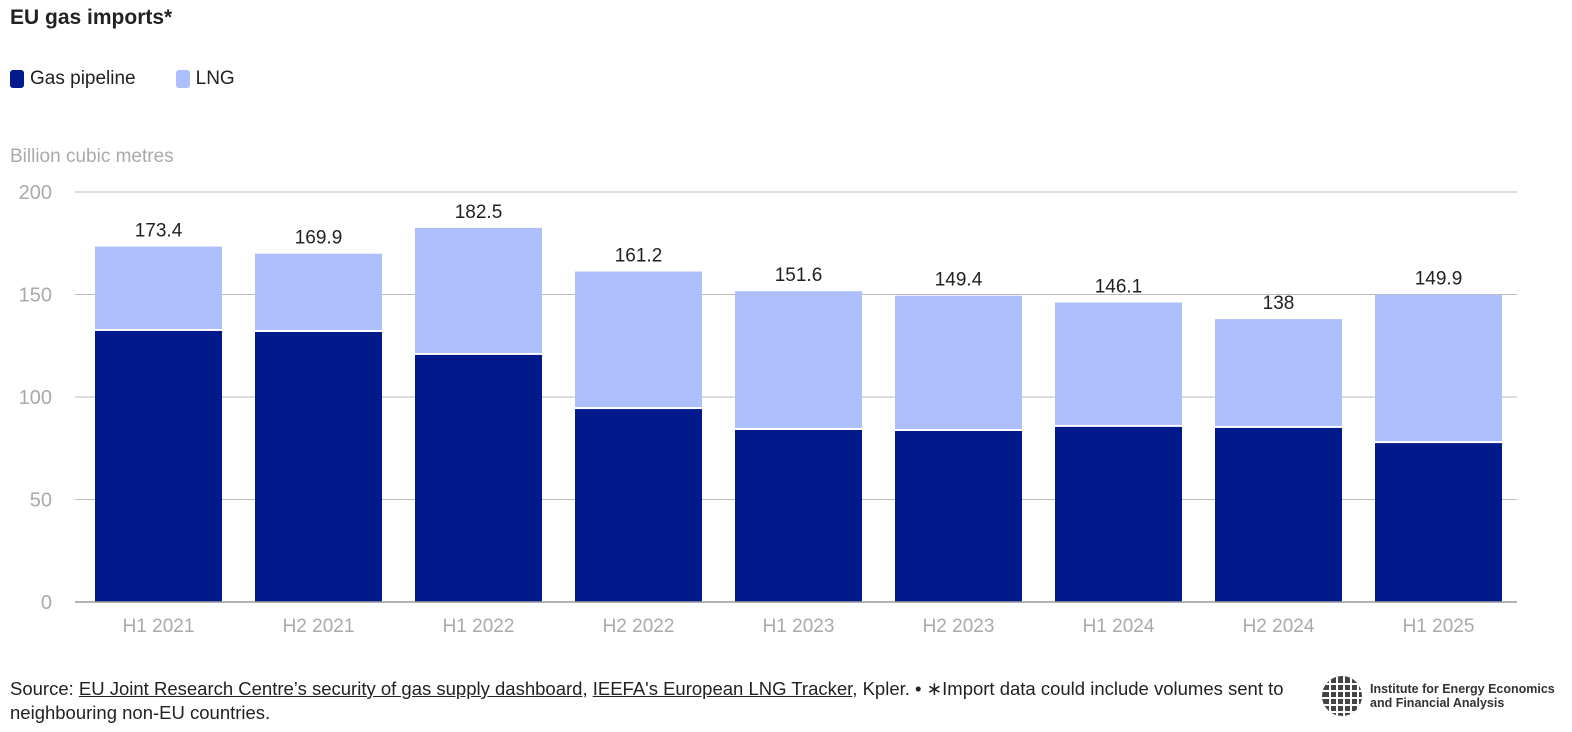 The height and width of the screenshot is (732, 1572). Describe the element at coordinates (159, 626) in the screenshot. I see `x-tick-label: H1 2021` at that location.